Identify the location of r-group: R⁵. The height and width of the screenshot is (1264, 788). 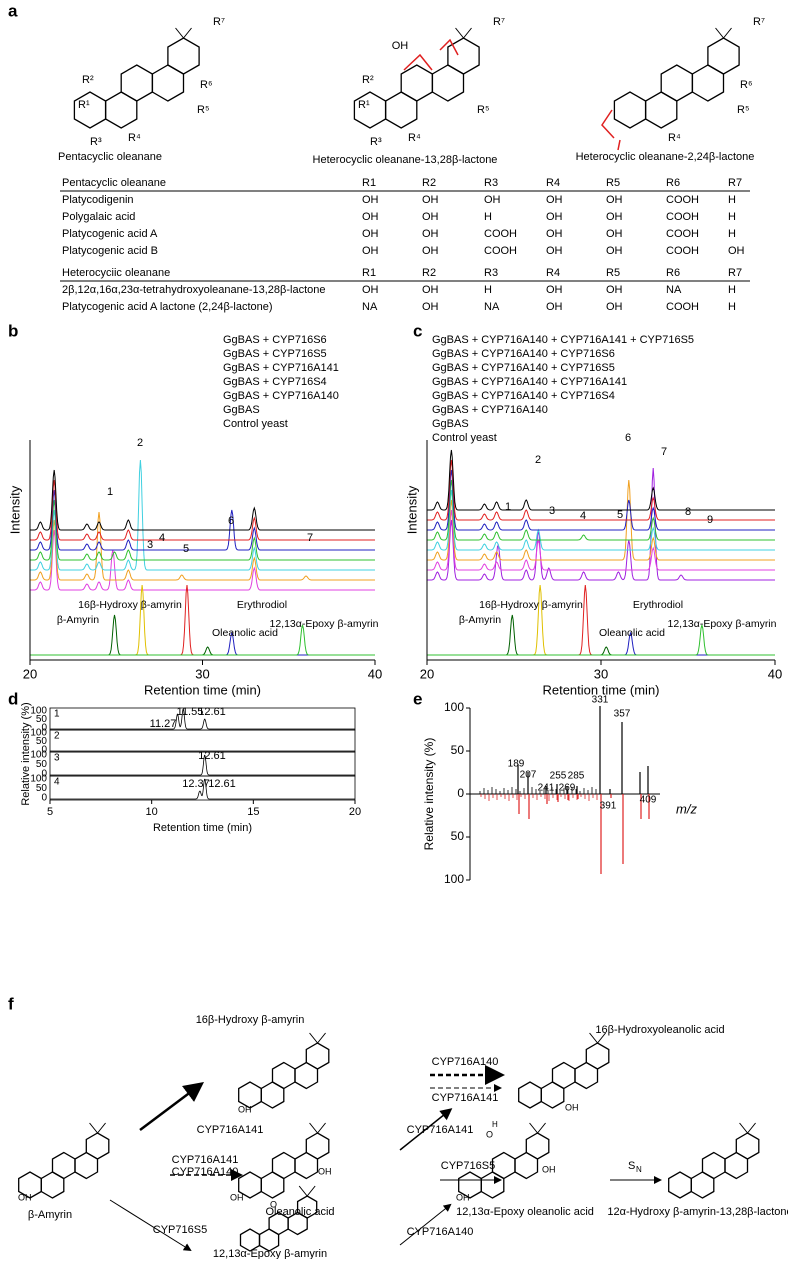
(743, 110).